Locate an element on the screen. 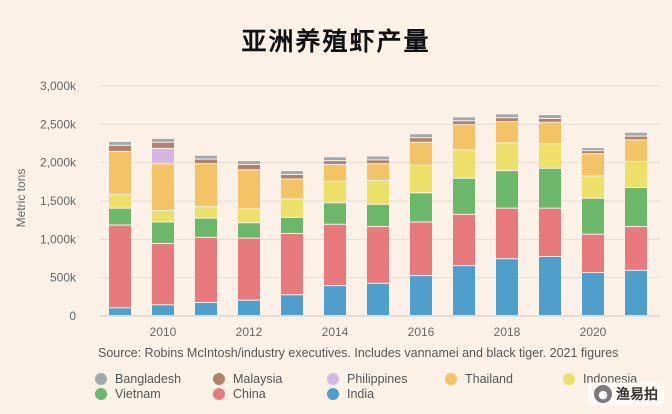  bar-vietnam-2016 is located at coordinates (421, 207).